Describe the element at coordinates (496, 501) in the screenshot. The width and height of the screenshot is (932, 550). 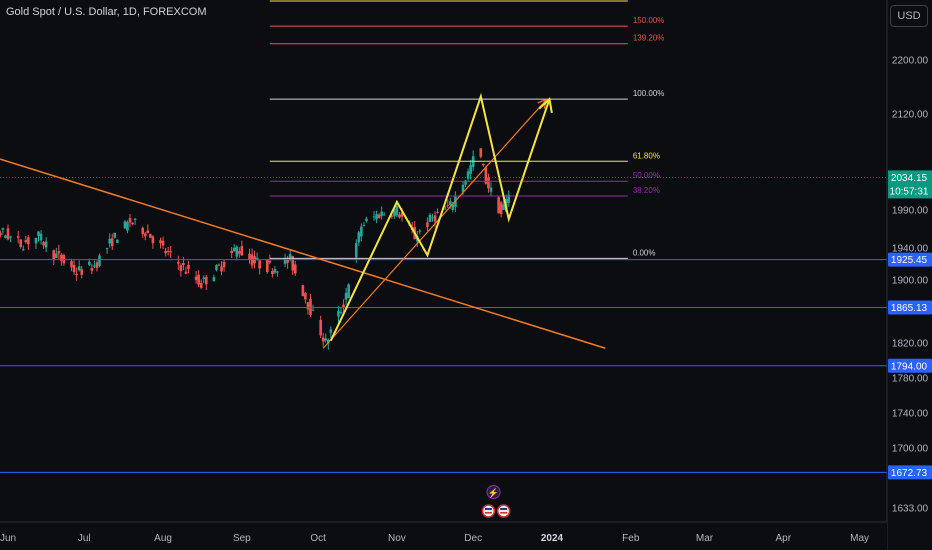
I see `event-markers: ⚡` at that location.